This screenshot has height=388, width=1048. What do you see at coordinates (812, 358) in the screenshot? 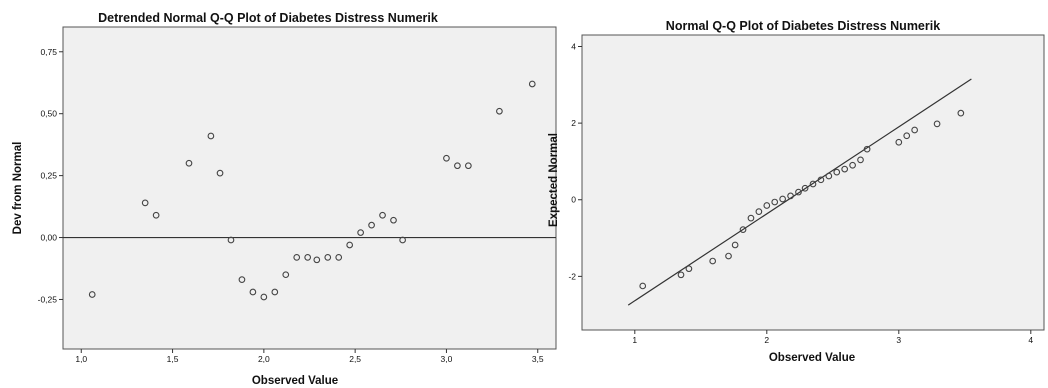
I see `normal-x-axis-label: Observed Value` at bounding box center [812, 358].